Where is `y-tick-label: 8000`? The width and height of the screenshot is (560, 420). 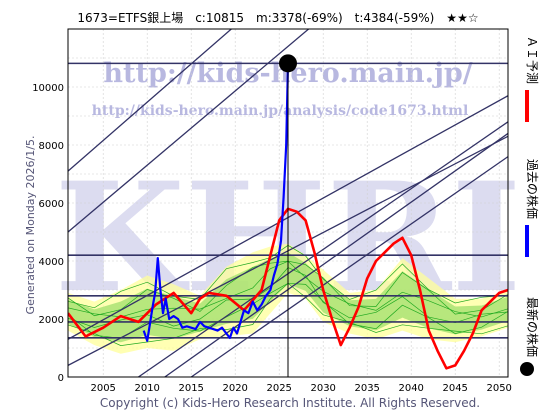
y-tick-label: 8000 is located at coordinates (51, 146).